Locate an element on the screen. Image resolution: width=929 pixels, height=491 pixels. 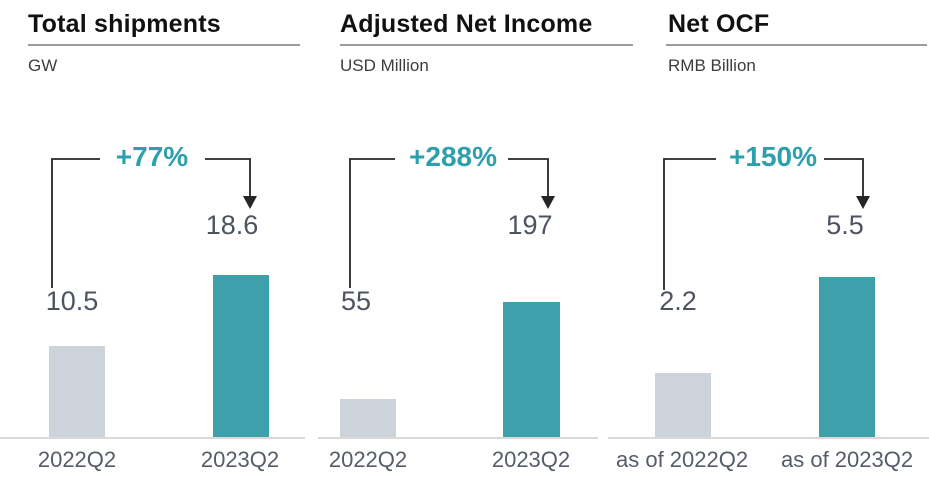
value-label-2022q2: 10.5 is located at coordinates (72, 301).